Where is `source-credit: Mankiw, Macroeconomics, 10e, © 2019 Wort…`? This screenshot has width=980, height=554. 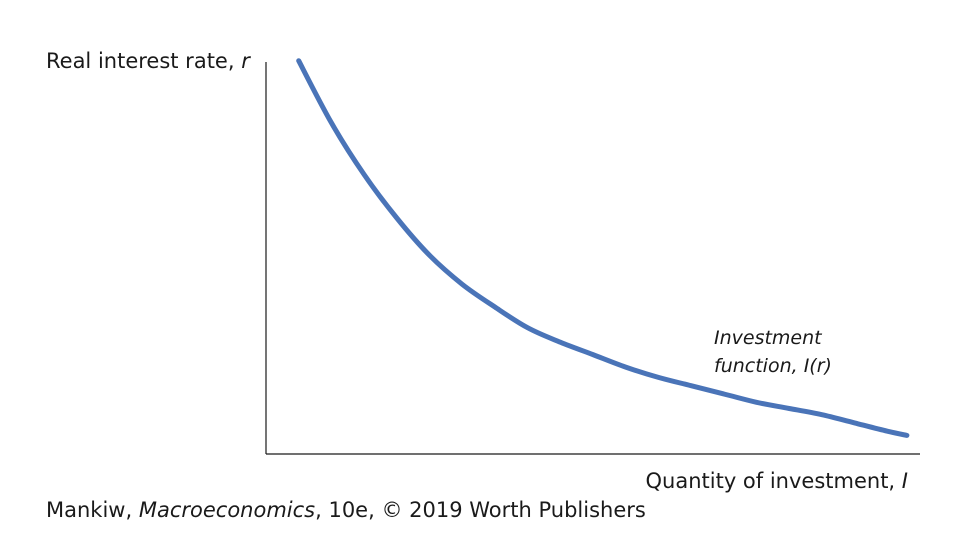
source-credit: Mankiw, Macroeconomics, 10e, © 2019 Wort… is located at coordinates (346, 510).